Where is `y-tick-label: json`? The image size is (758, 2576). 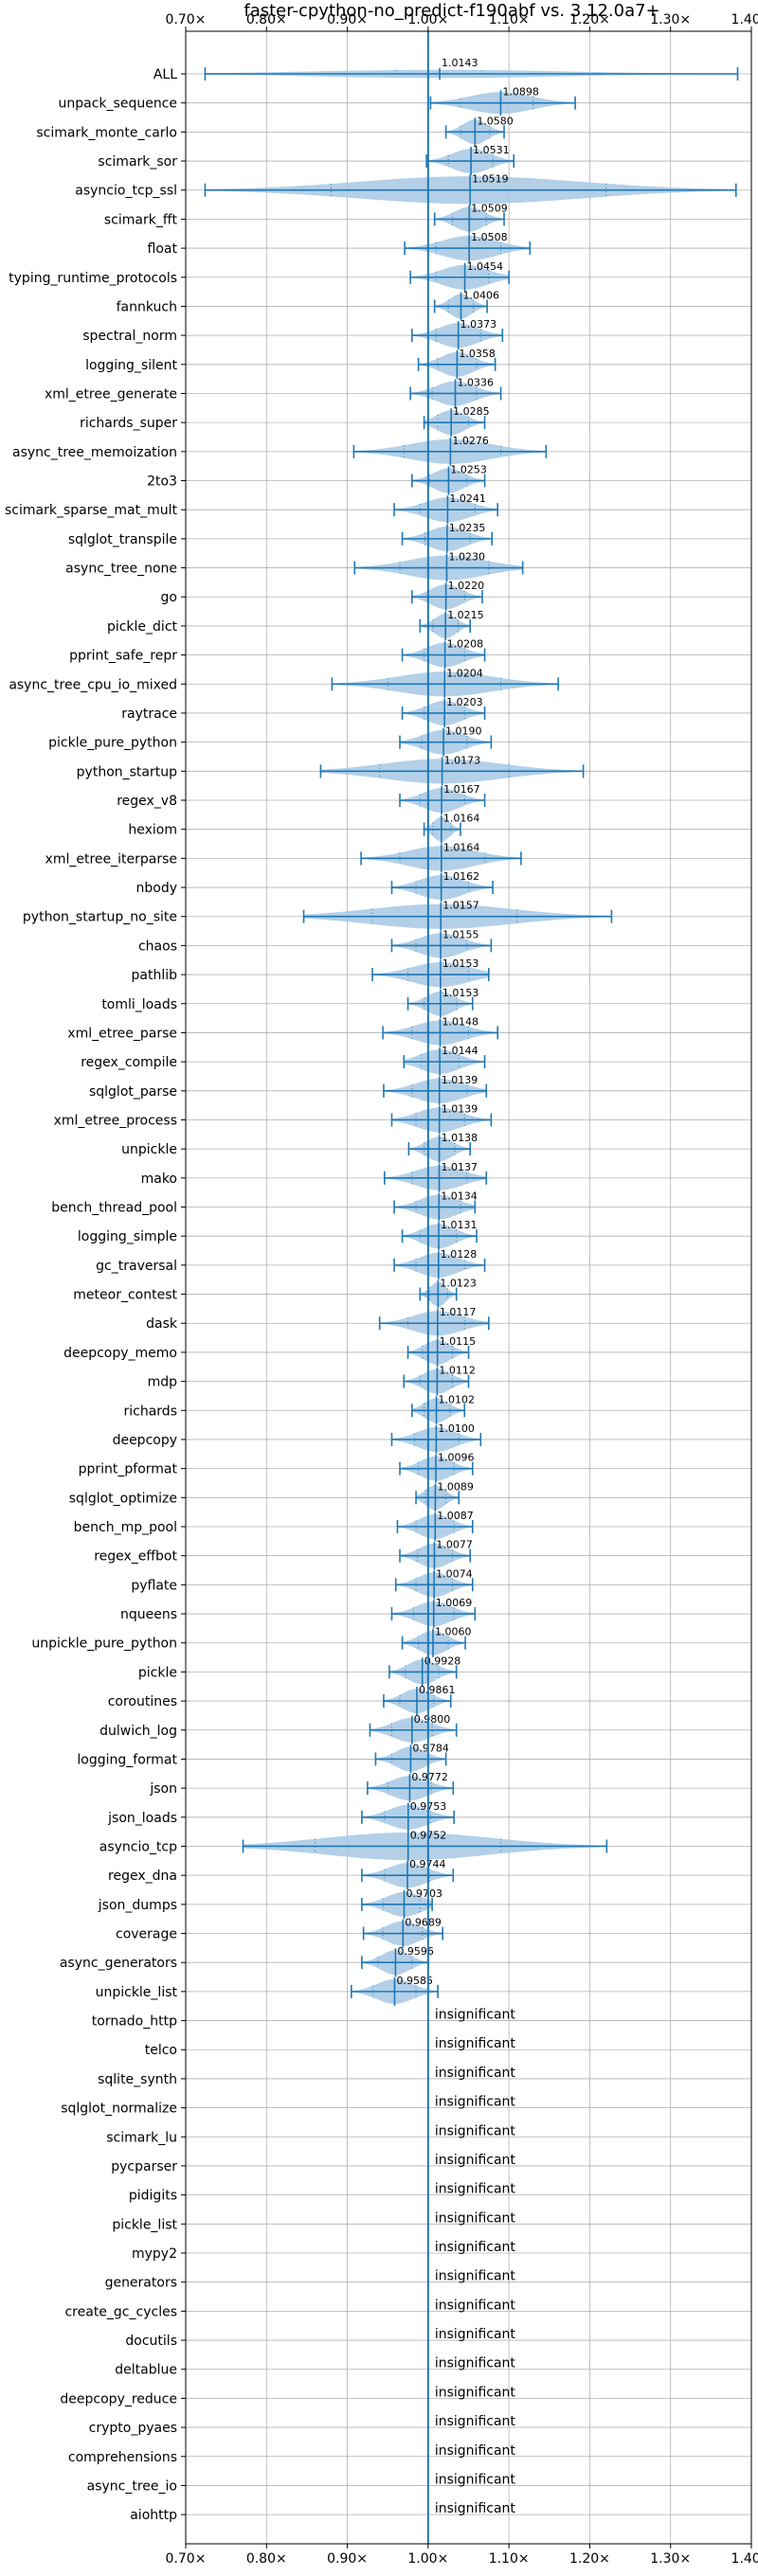
y-tick-label: json is located at coordinates (163, 1789).